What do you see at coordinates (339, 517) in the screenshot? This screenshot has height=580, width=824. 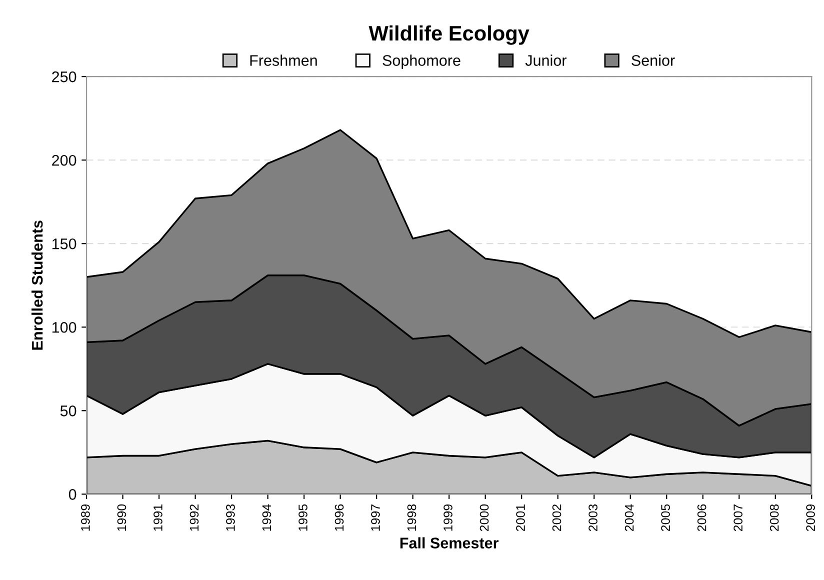 I see `x-tick-label: 1996` at bounding box center [339, 517].